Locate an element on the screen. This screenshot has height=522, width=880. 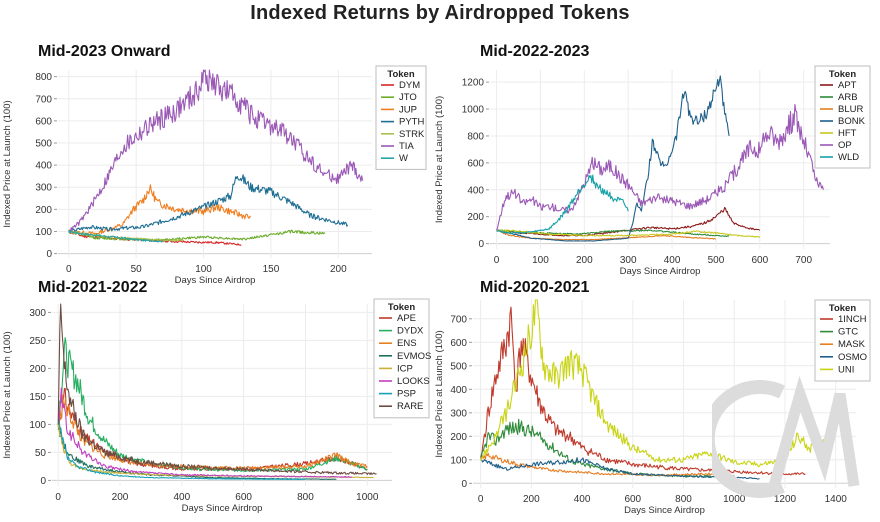
x-tick-label: 1000 is located at coordinates (734, 499).